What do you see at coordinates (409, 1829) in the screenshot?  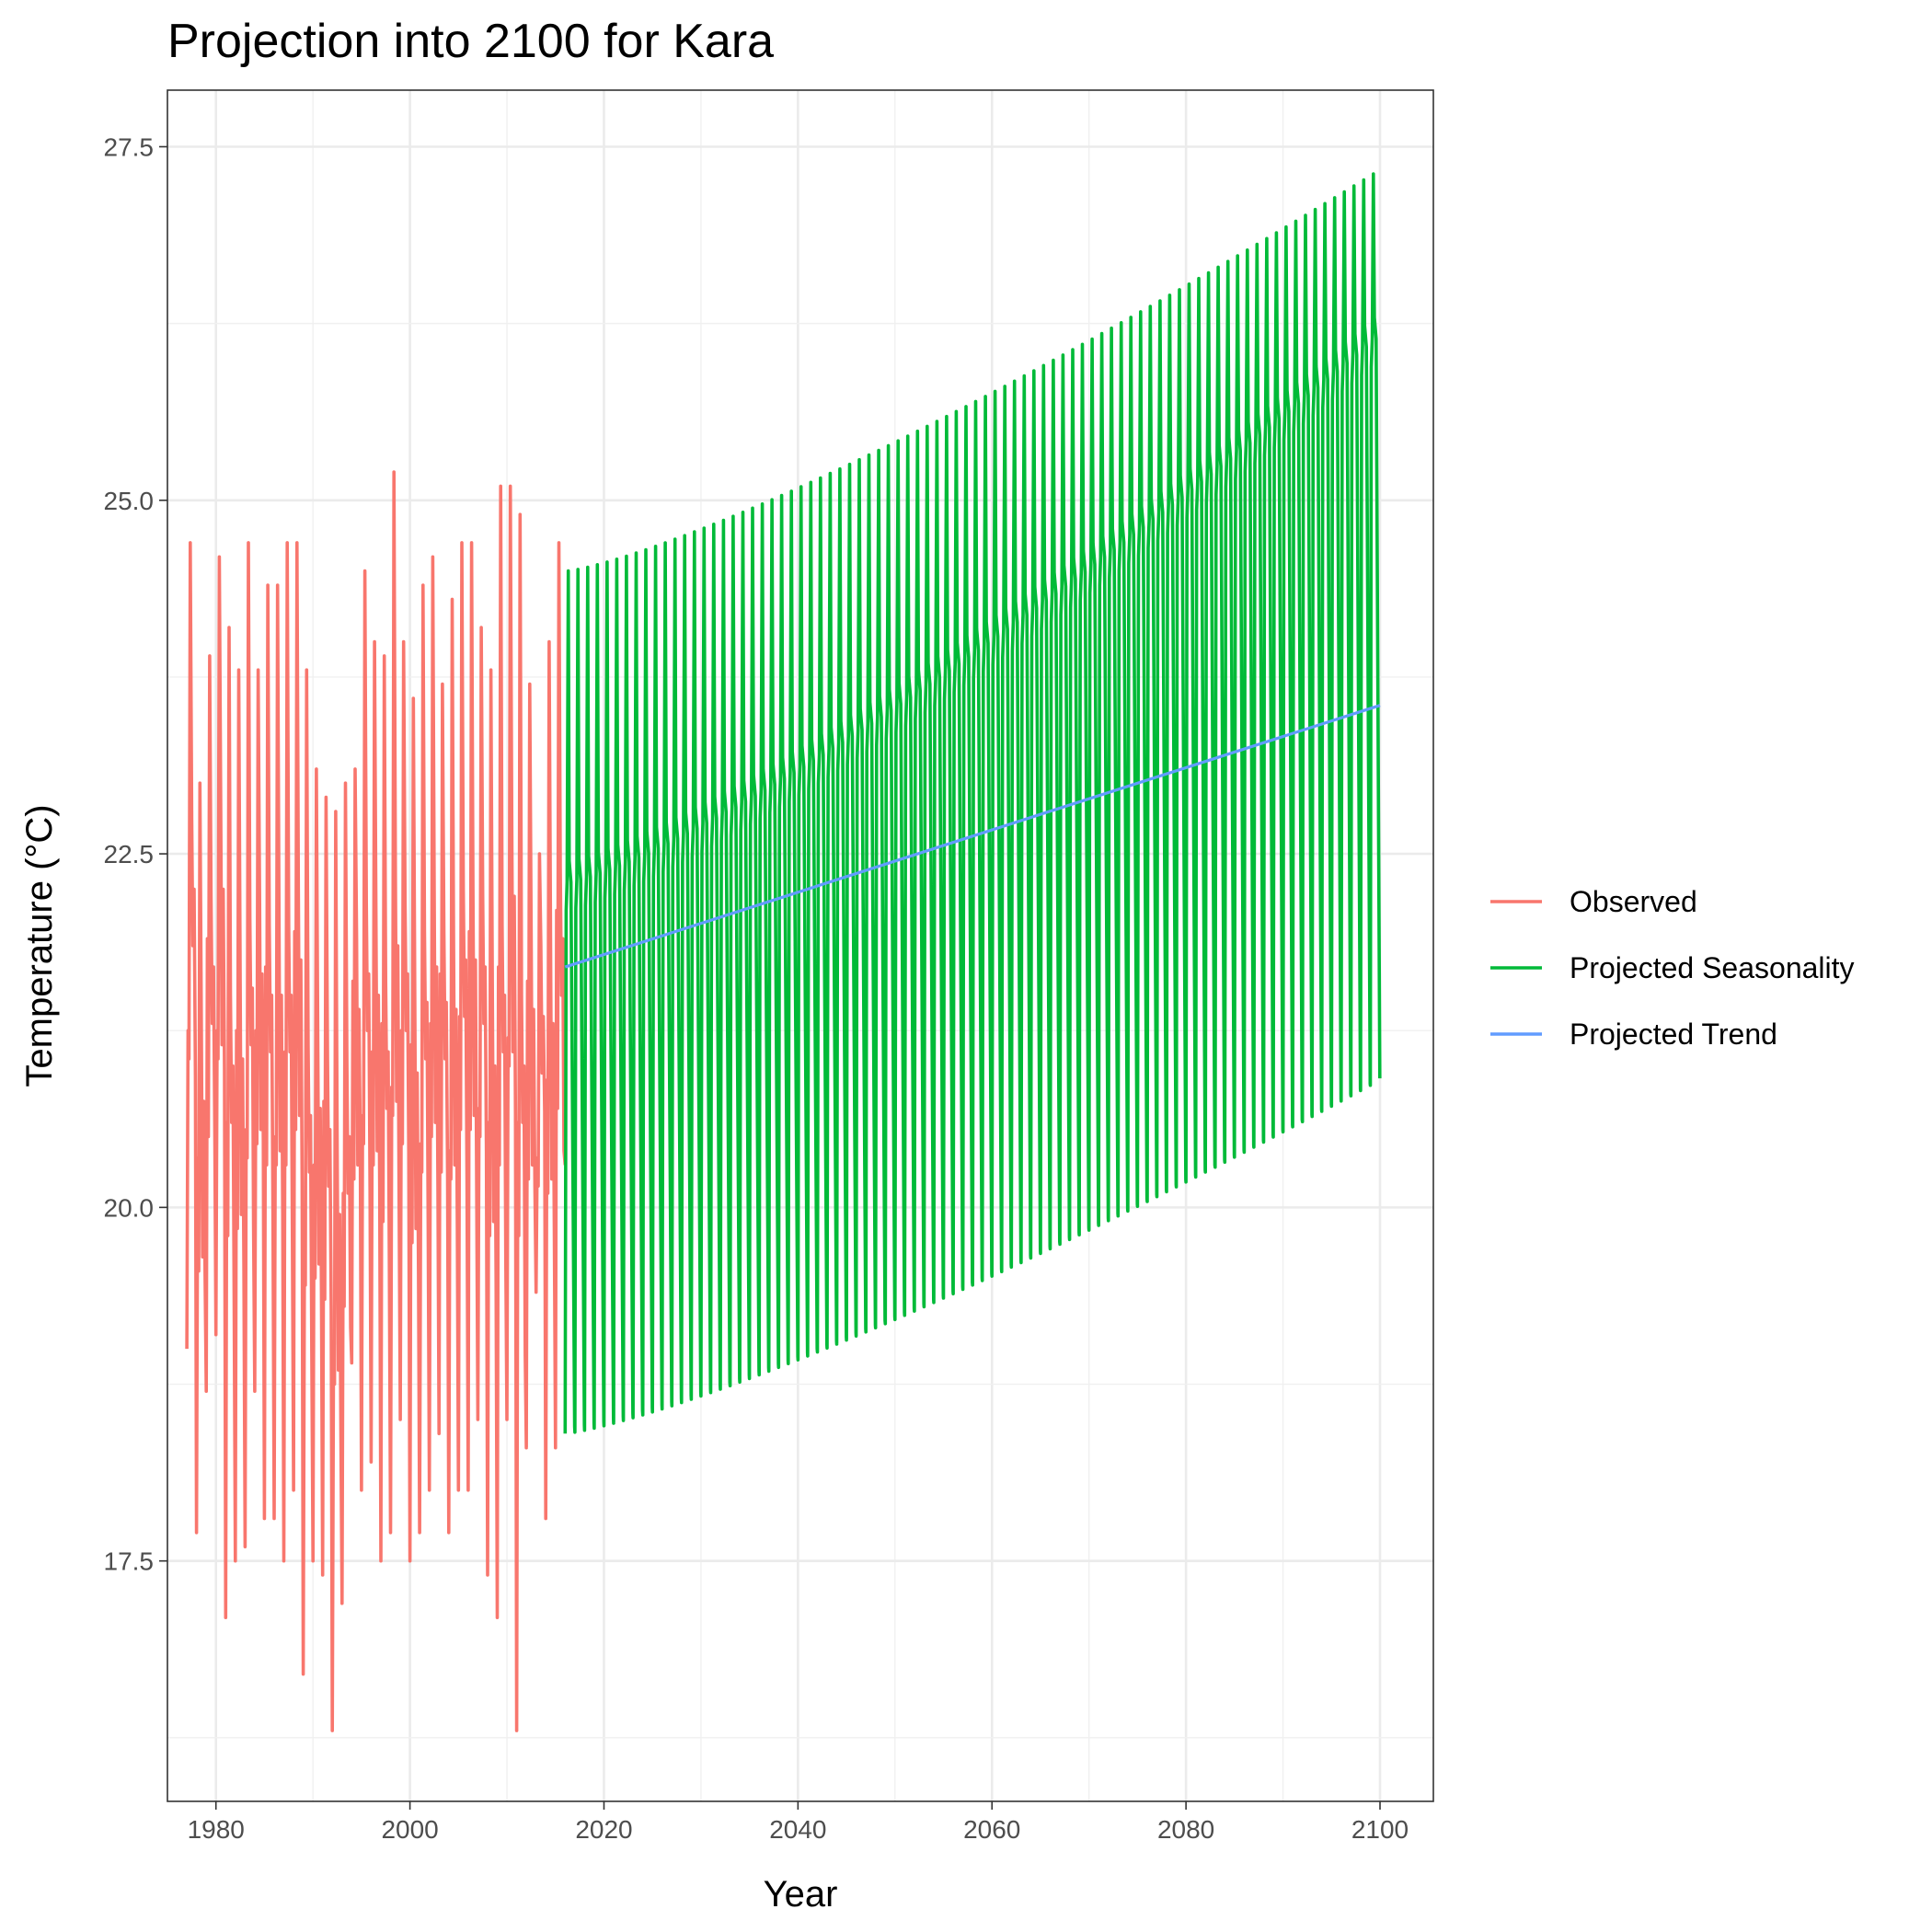 I see `x-tick-label: 2000` at bounding box center [409, 1829].